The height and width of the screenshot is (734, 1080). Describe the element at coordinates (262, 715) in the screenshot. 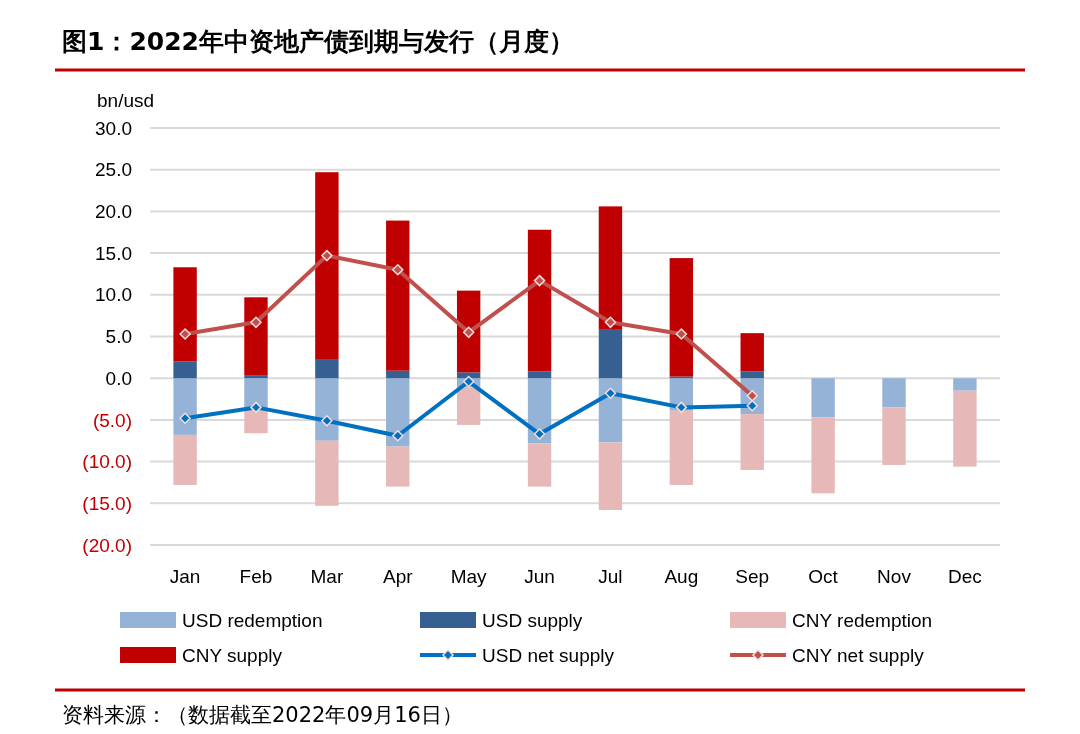

I see `text: 资料来源：（数据截至2022年09月16日）` at that location.